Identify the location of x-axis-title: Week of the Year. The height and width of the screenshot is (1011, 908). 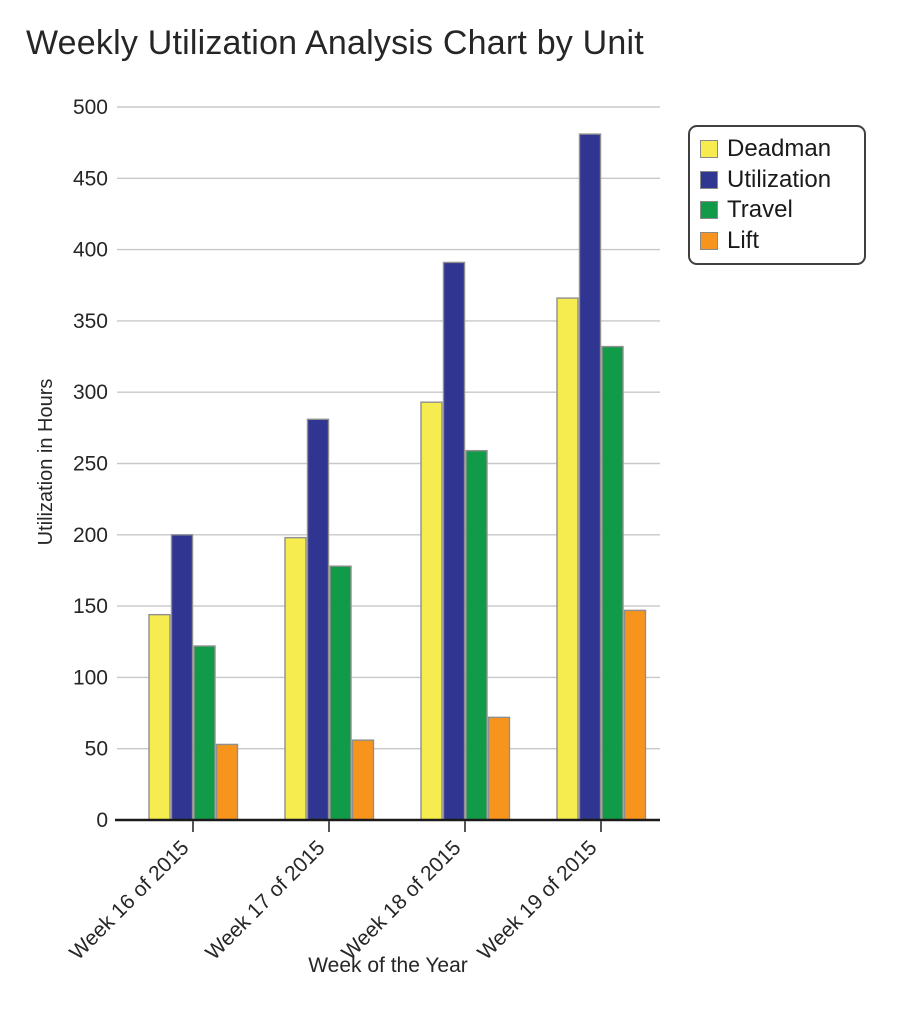
(388, 965).